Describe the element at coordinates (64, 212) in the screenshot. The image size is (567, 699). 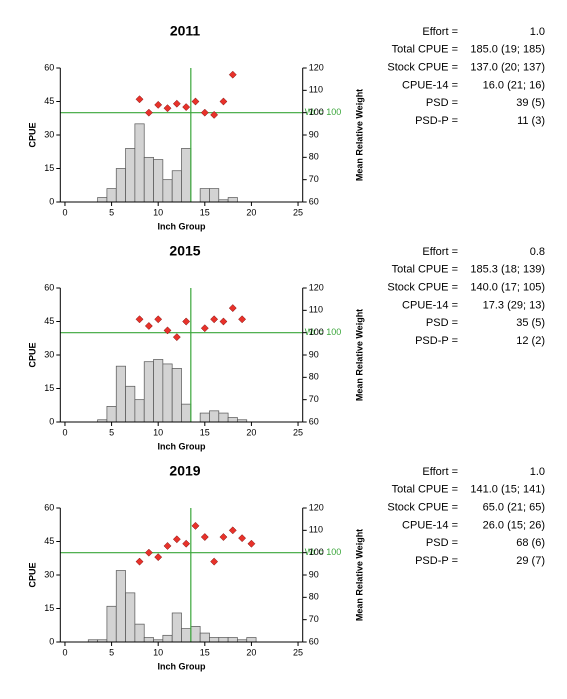
I see `x-tick-label: 0` at that location.